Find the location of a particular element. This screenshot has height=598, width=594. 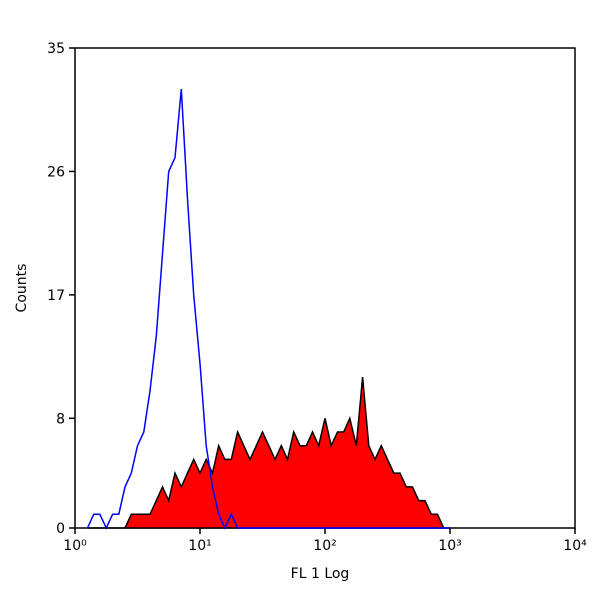

y-tick-label: 8 is located at coordinates (60, 419).